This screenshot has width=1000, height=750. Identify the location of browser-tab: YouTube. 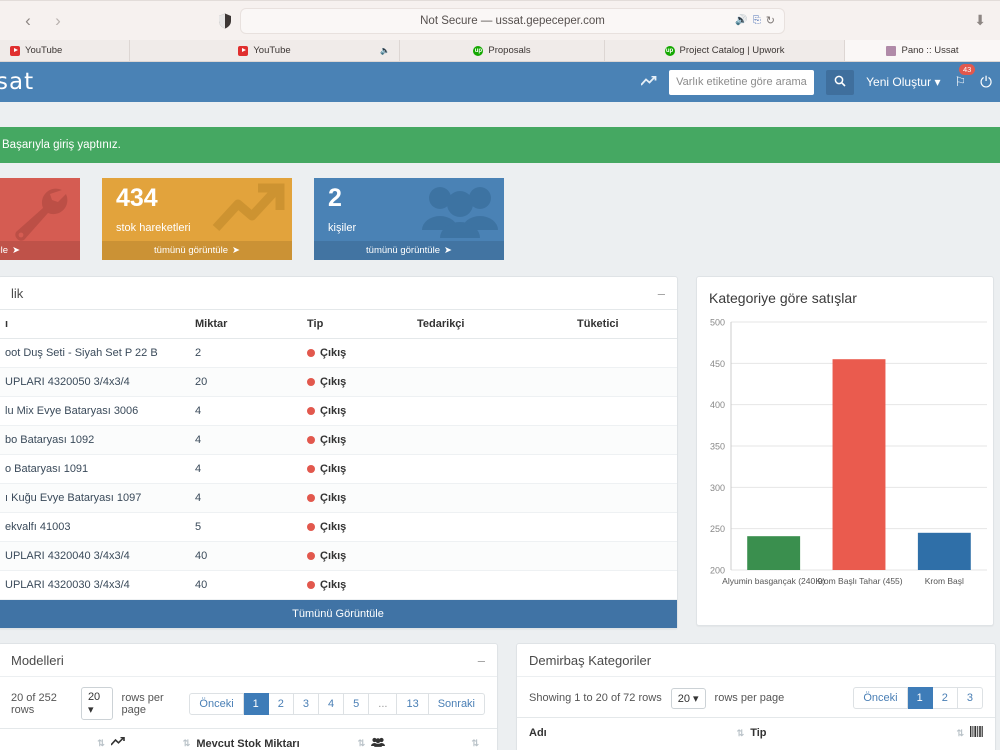
(65, 50).